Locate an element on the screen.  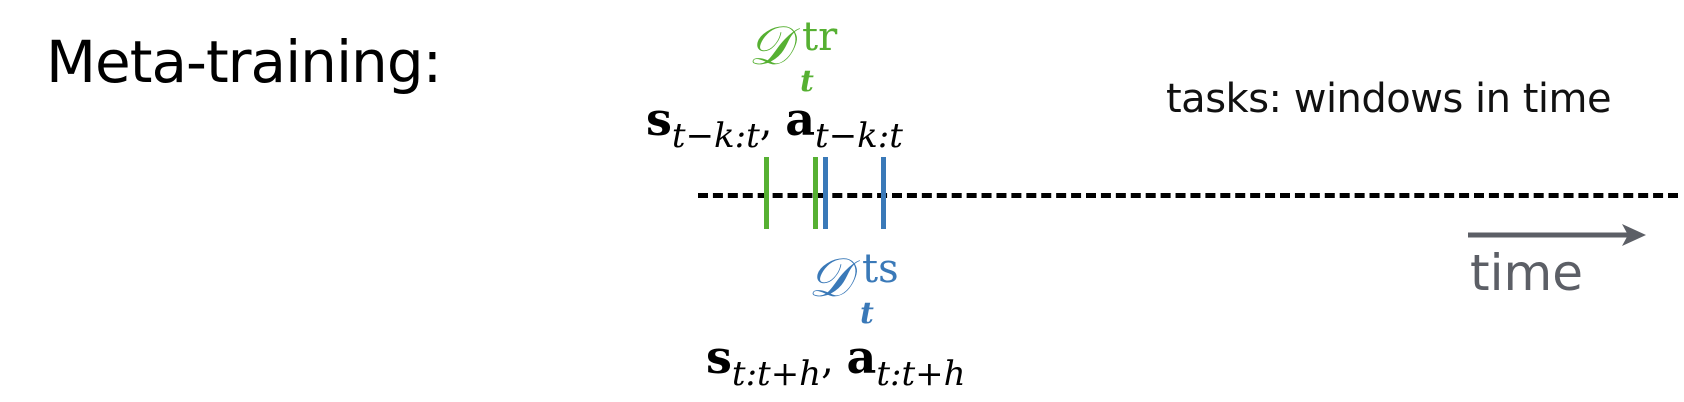
future-states-symbol: s is located at coordinates (719, 357).